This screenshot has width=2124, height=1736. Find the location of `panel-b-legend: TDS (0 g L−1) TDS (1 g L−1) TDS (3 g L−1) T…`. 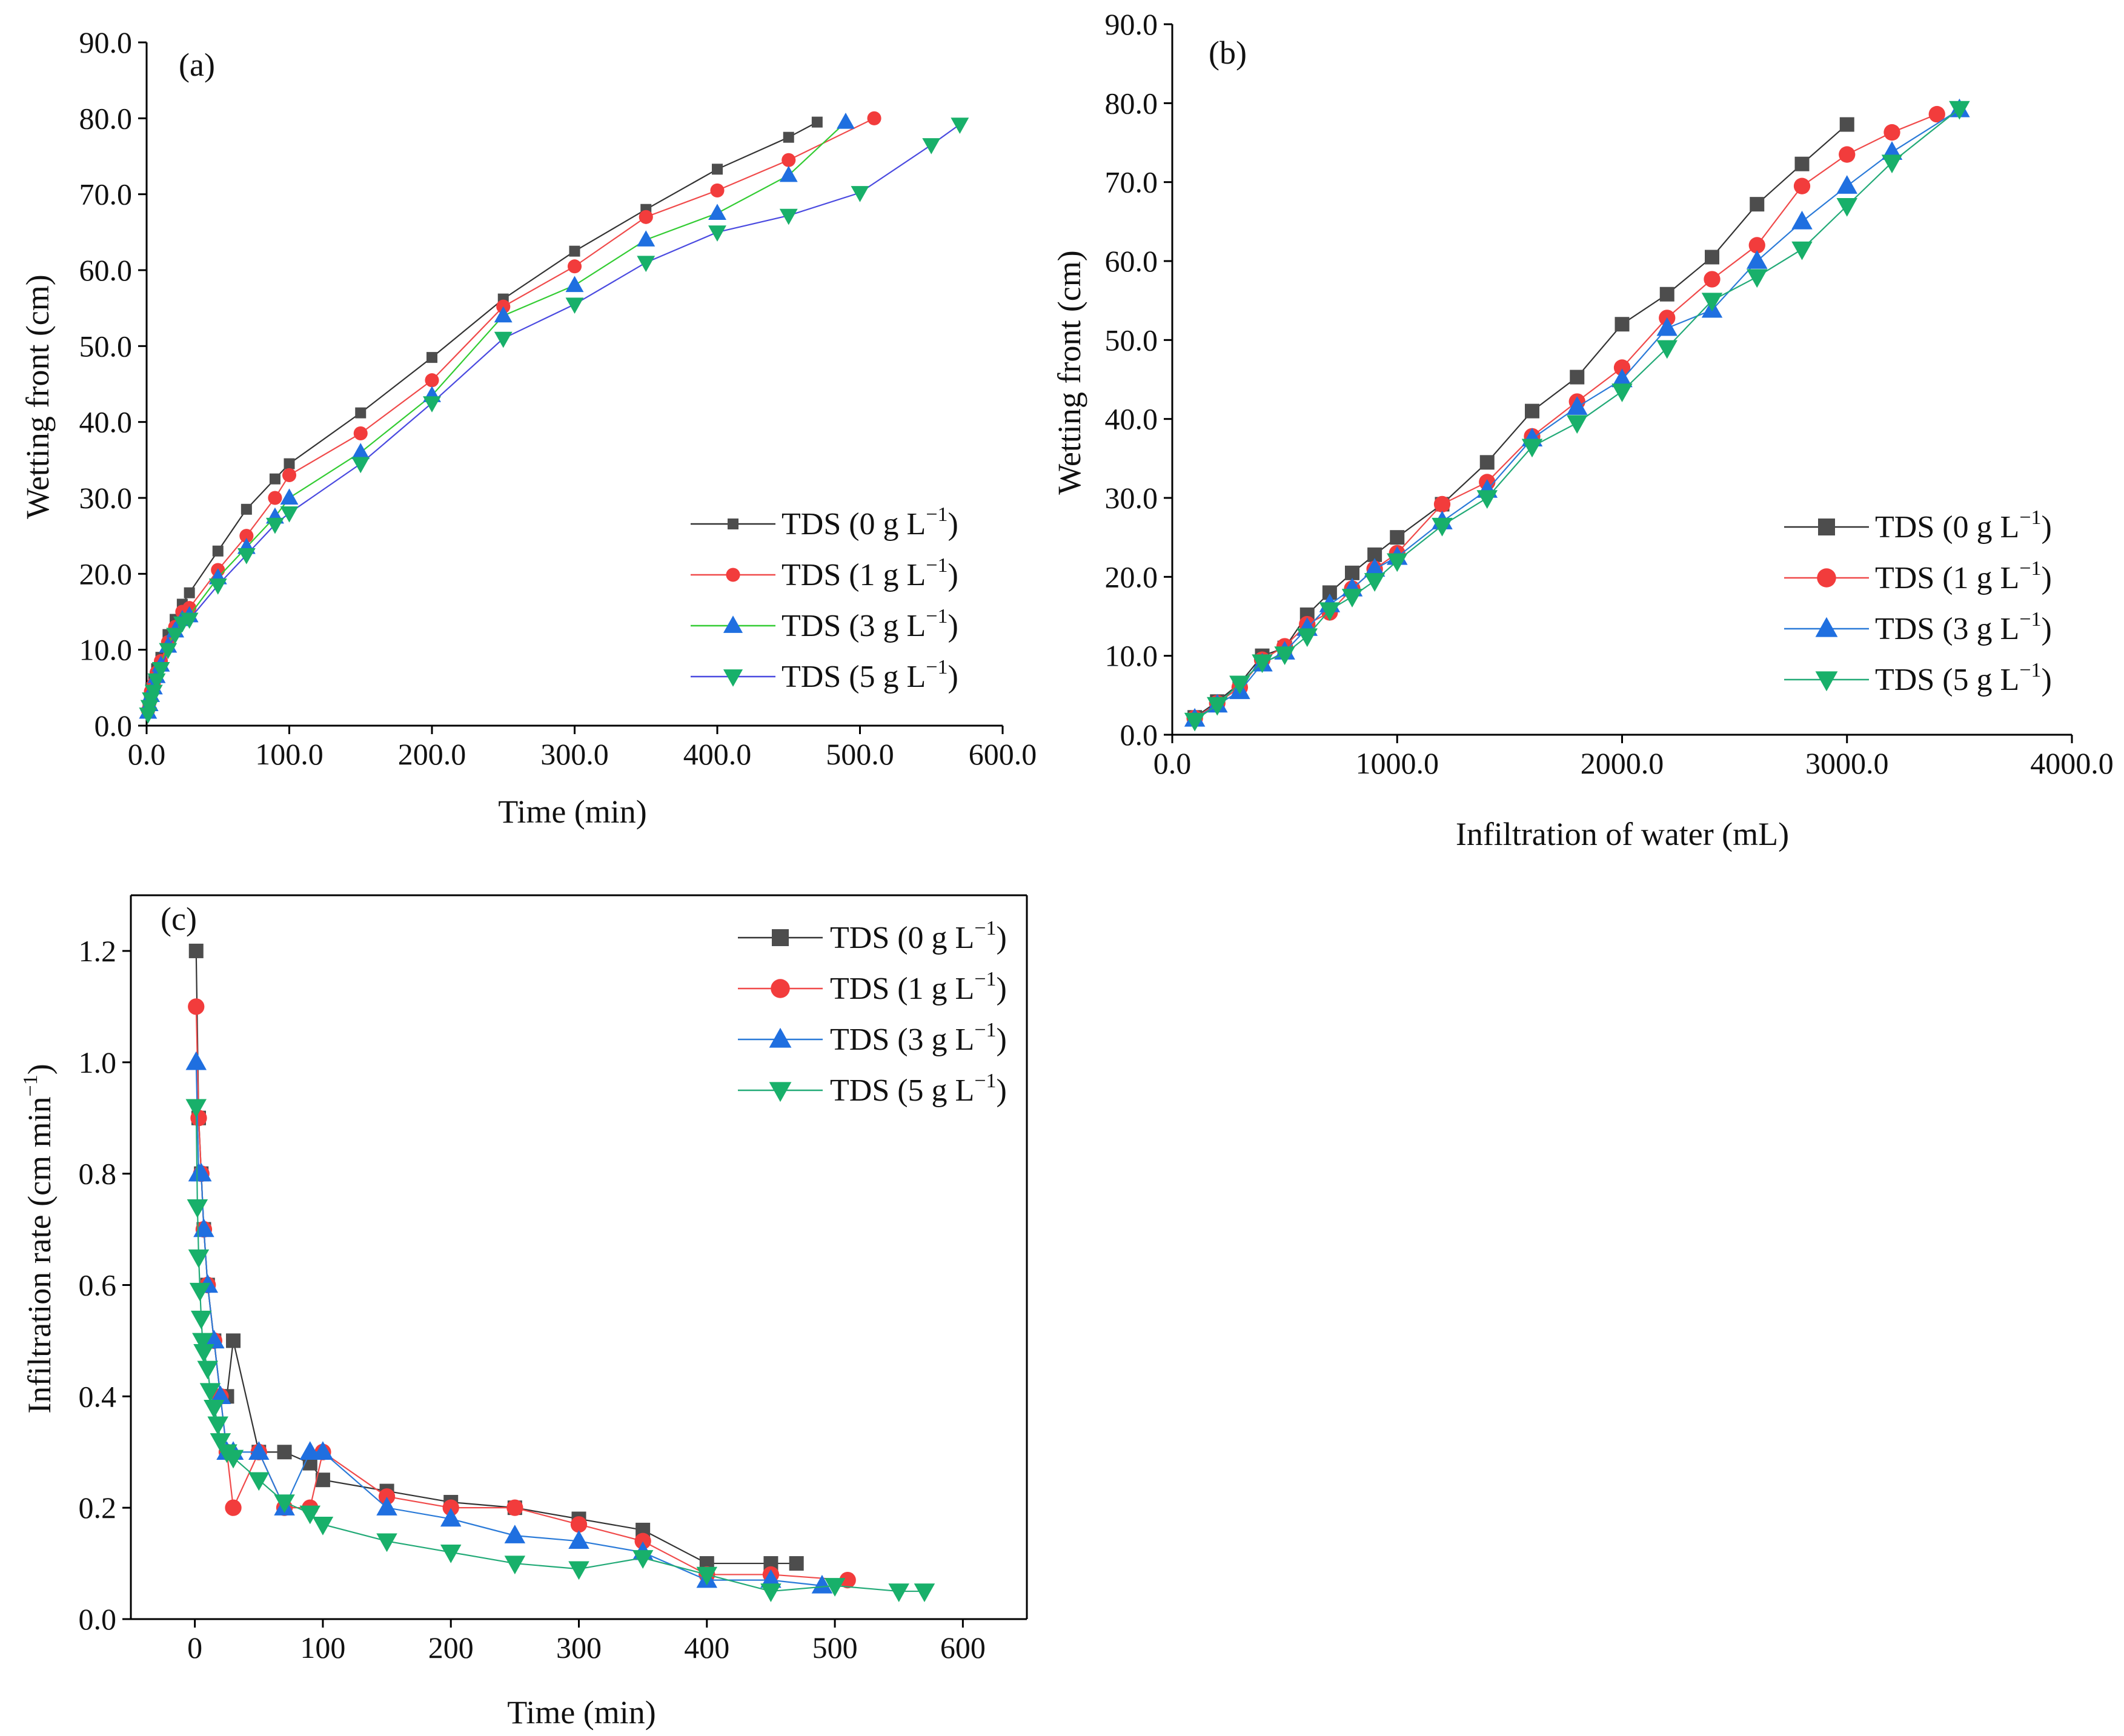

panel-b-legend: TDS (0 g L−1) TDS (1 g L−1) TDS (3 g L−1) T… is located at coordinates (1918, 601).